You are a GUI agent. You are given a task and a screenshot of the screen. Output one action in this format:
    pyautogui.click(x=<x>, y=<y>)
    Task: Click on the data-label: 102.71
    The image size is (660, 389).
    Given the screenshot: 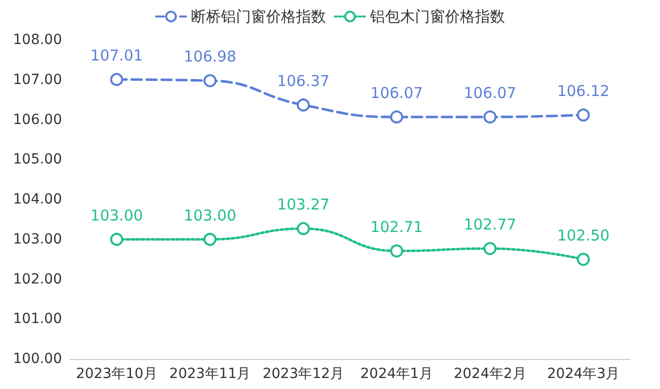 What is the action you would take?
    pyautogui.click(x=396, y=227)
    